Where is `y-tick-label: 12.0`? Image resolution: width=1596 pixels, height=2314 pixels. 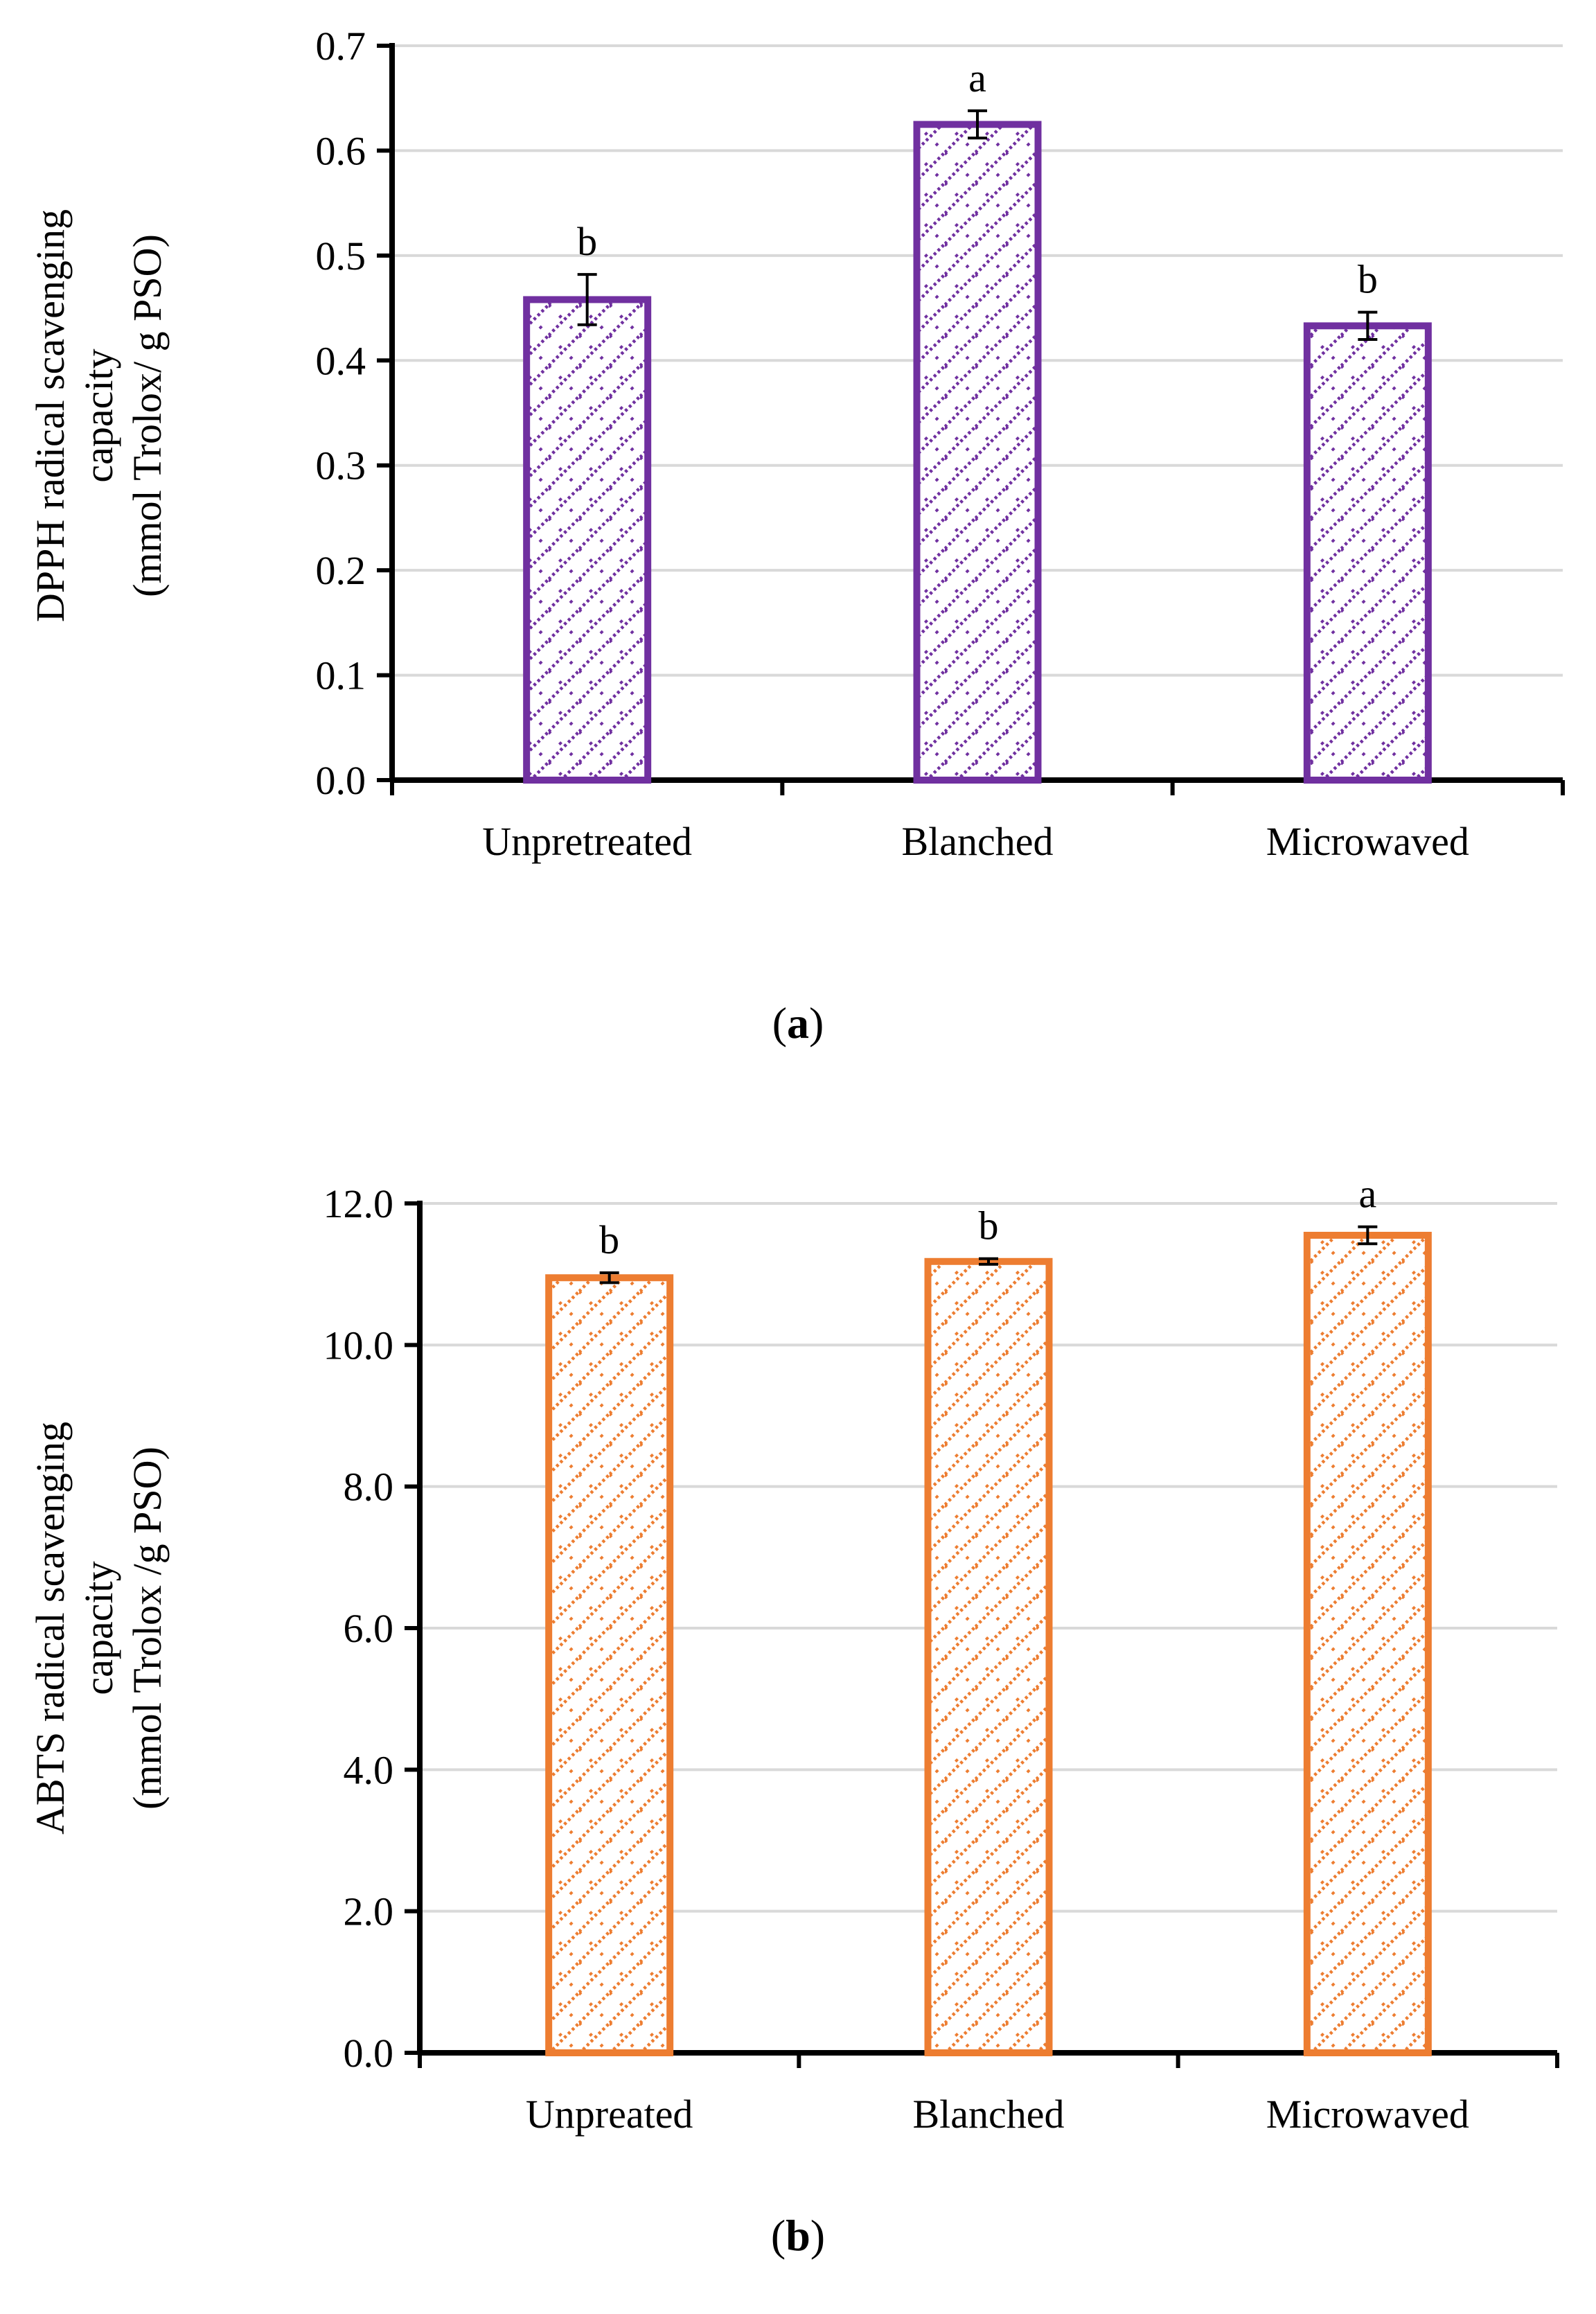
y-tick-label: 12.0 is located at coordinates (358, 1203).